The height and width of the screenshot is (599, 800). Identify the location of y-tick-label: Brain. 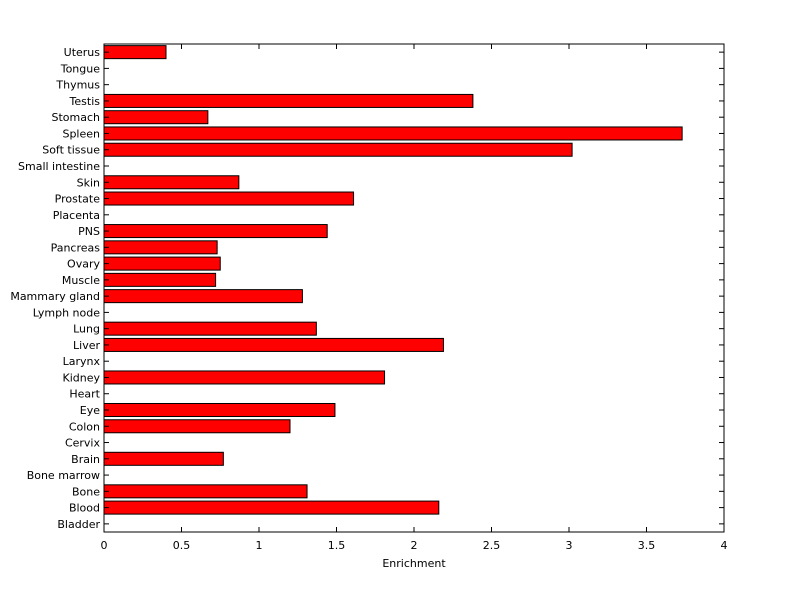
(85, 459).